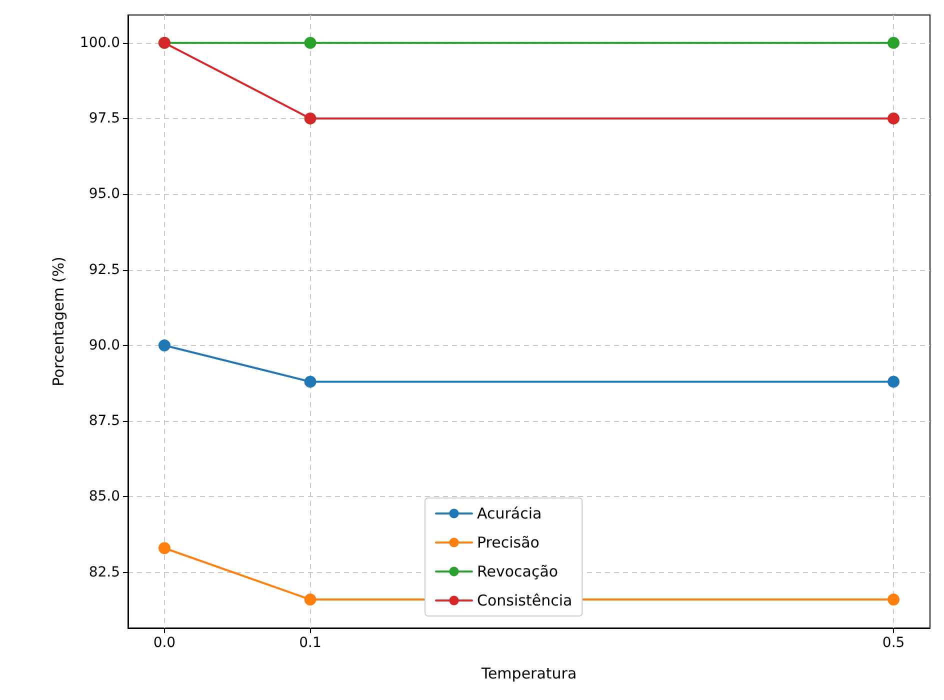 This screenshot has height=700, width=944. I want to click on y-tick-label: 95.0, so click(104, 194).